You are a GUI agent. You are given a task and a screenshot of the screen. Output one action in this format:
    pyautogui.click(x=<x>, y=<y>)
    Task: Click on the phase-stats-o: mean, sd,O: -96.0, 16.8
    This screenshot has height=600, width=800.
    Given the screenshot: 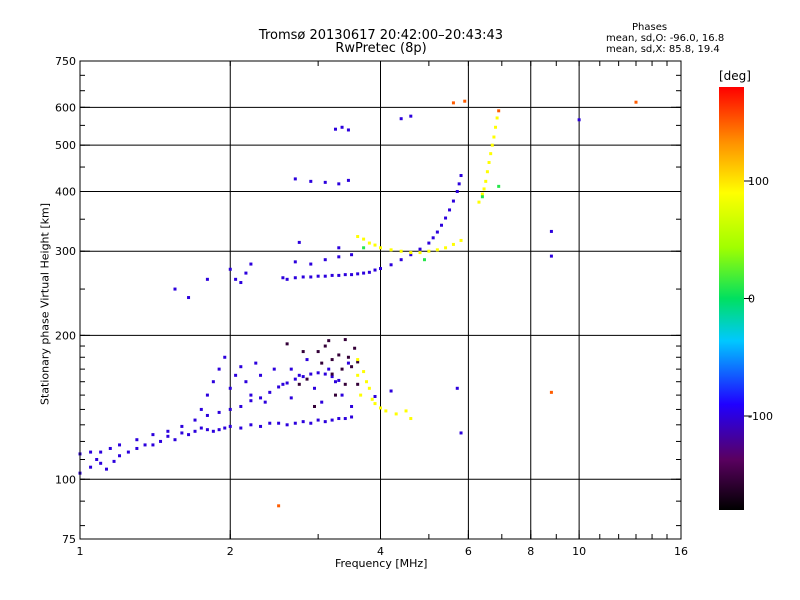 What is the action you would take?
    pyautogui.click(x=665, y=38)
    